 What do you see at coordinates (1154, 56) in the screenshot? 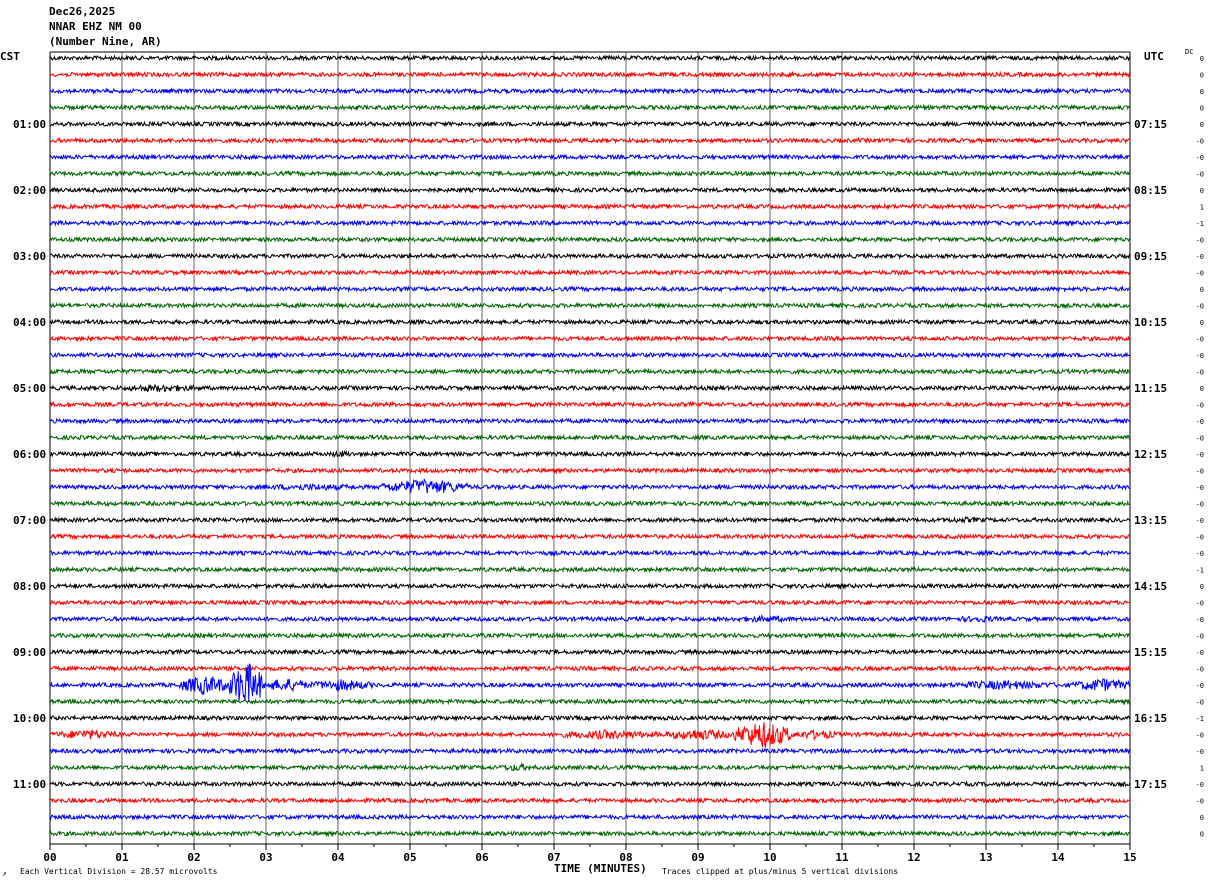
I see `right-timezone-label: UTC` at bounding box center [1154, 56].